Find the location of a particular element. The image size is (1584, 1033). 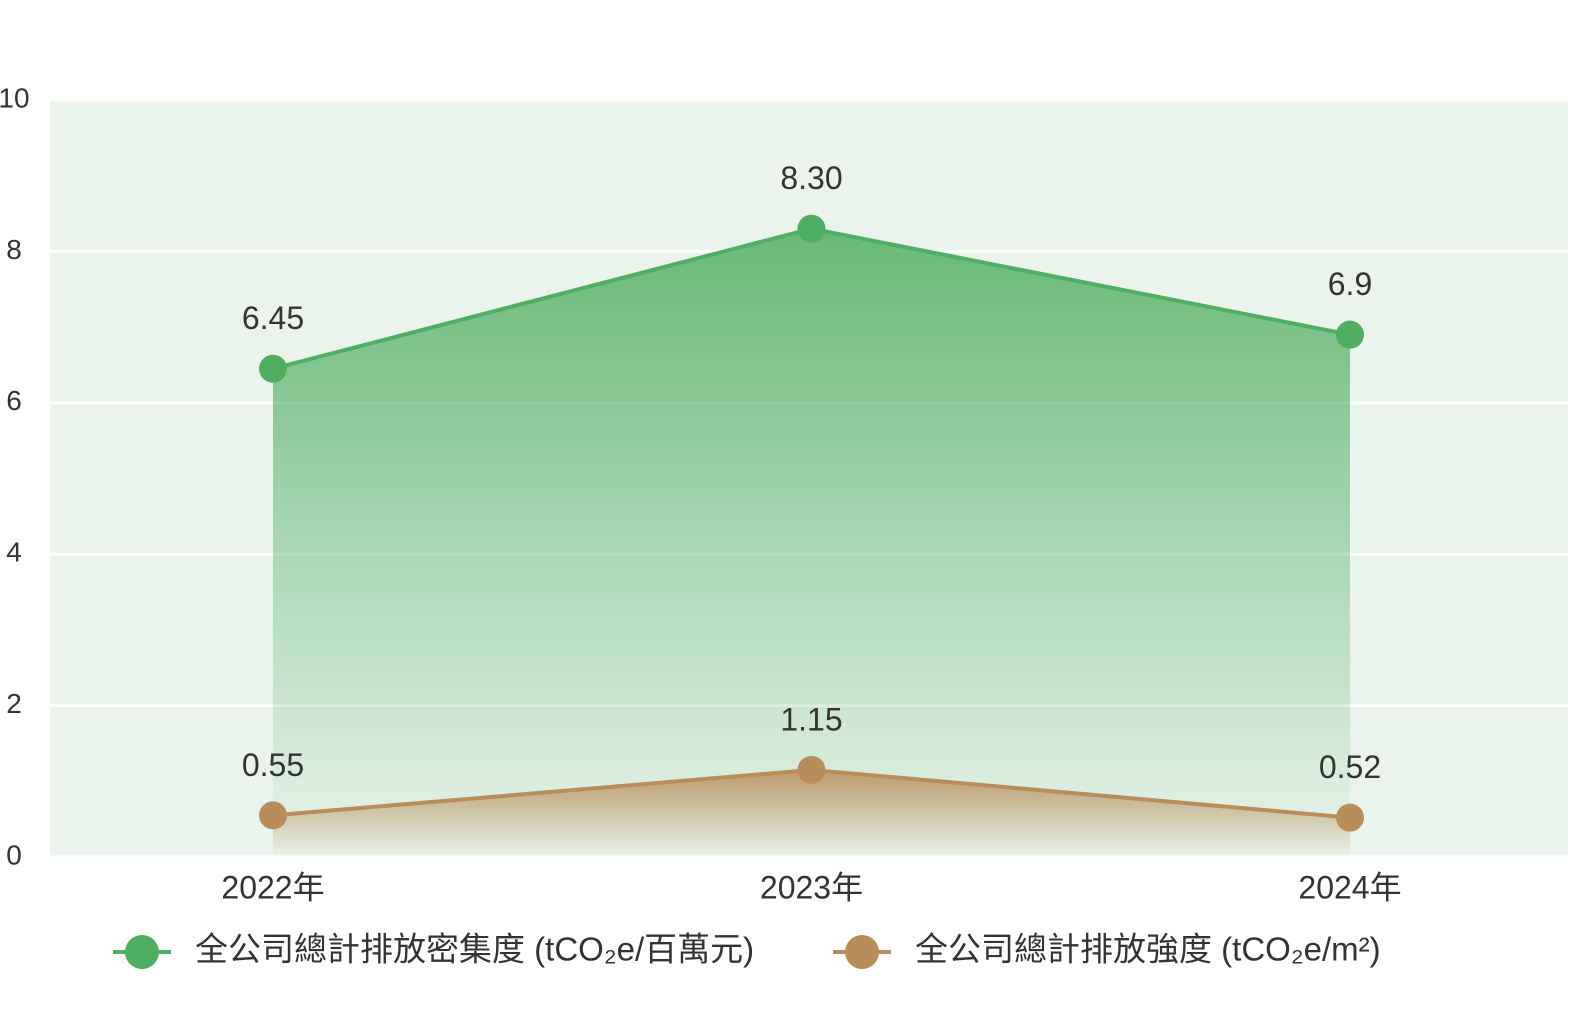

data-label: 6.9 is located at coordinates (1350, 284).